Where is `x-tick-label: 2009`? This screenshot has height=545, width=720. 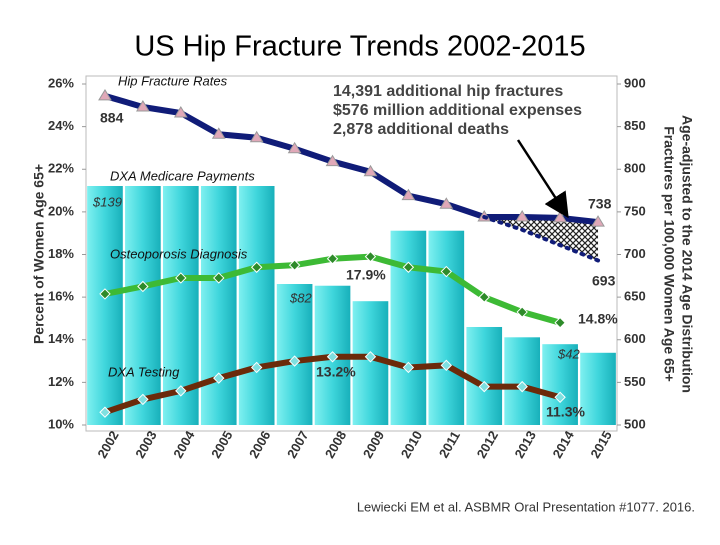
x-tick-label: 2009 is located at coordinates (373, 444).